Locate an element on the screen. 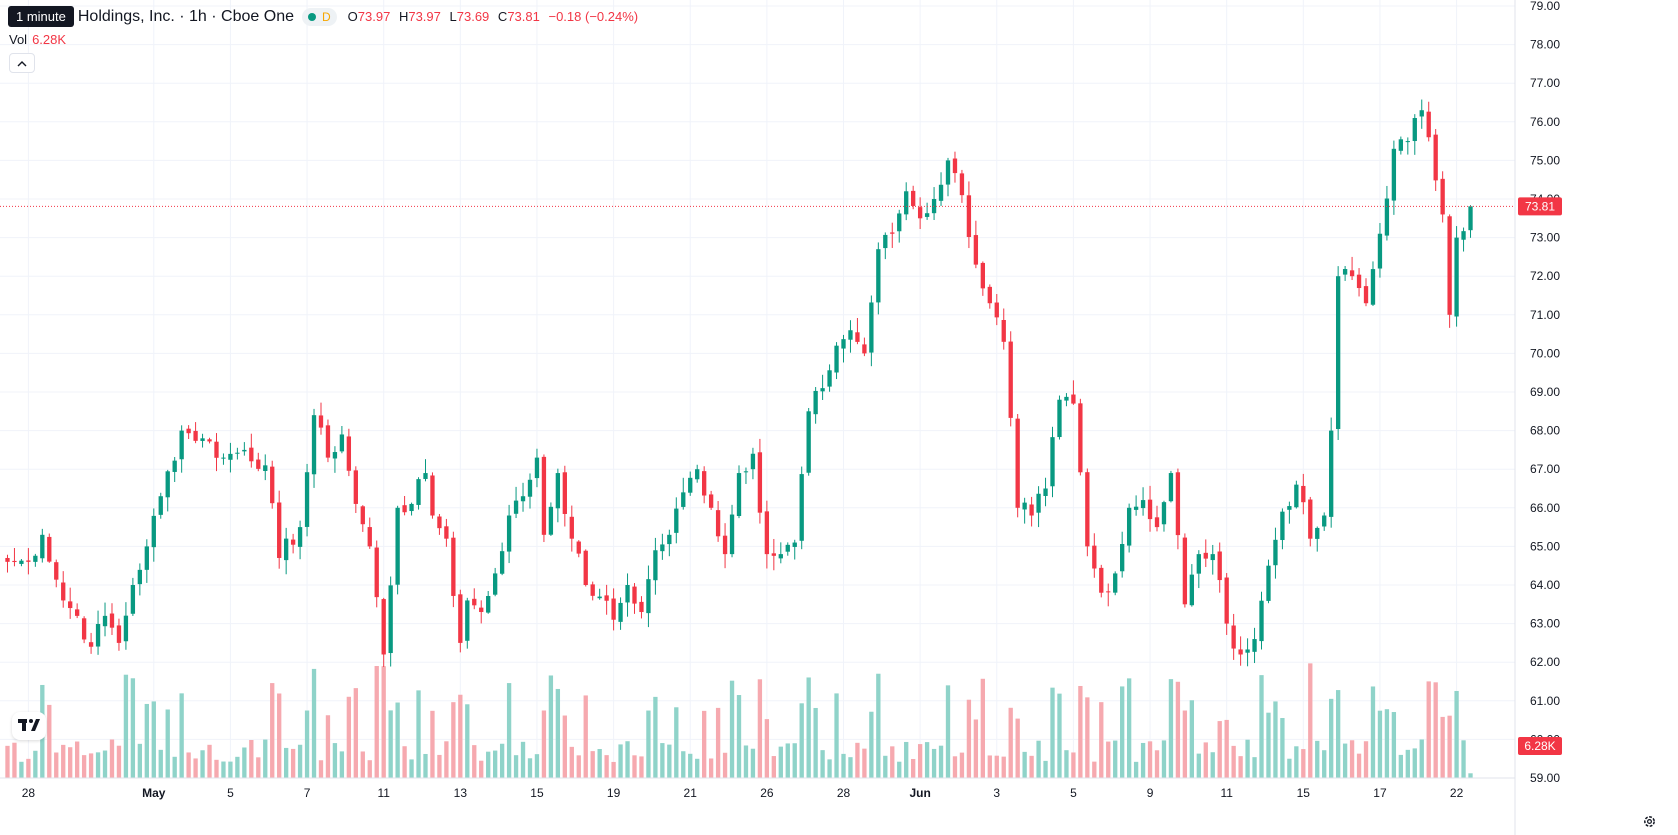  time-tick-label: 28 is located at coordinates (29, 793).